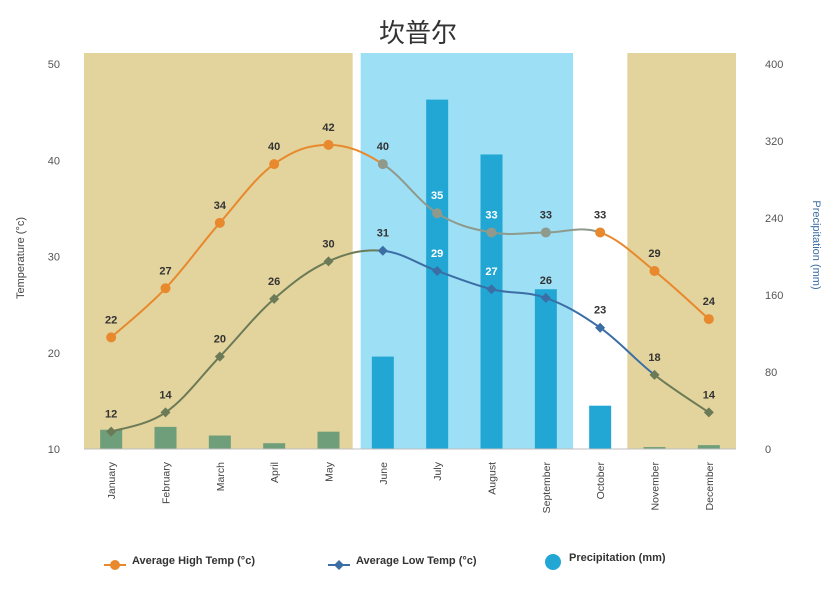  I want to click on low-label-december: 14, so click(709, 395).